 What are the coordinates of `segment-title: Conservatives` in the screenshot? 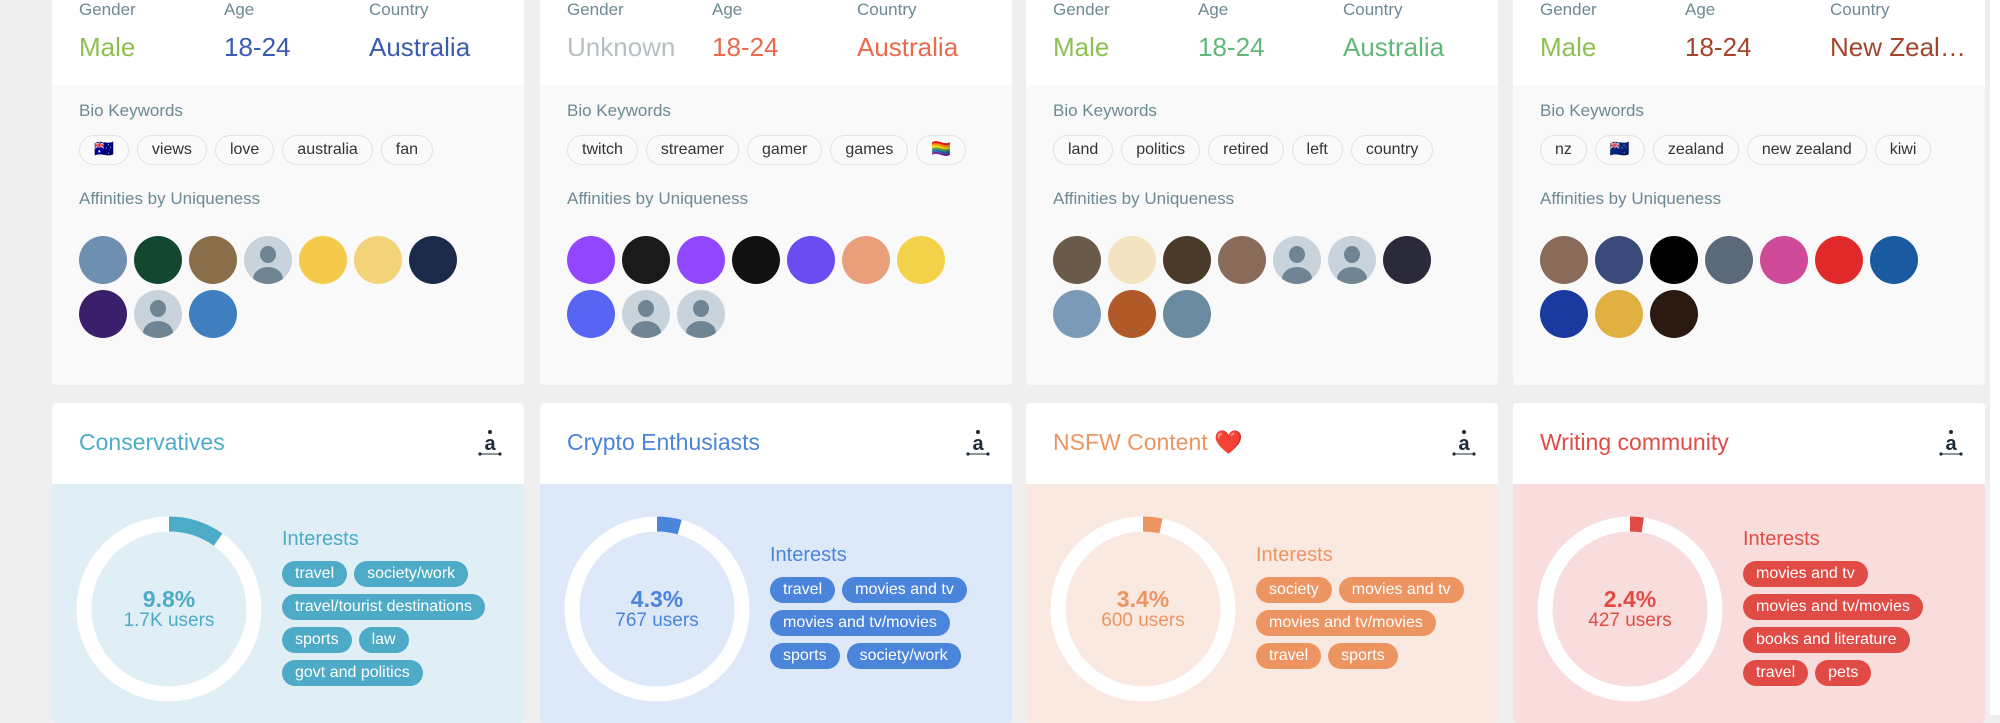 It's located at (152, 442).